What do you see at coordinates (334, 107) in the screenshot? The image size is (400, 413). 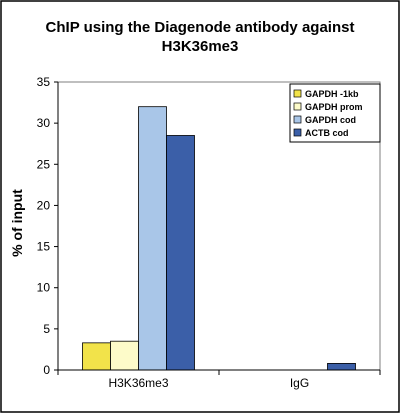 I see `legend-label: GAPDH prom` at bounding box center [334, 107].